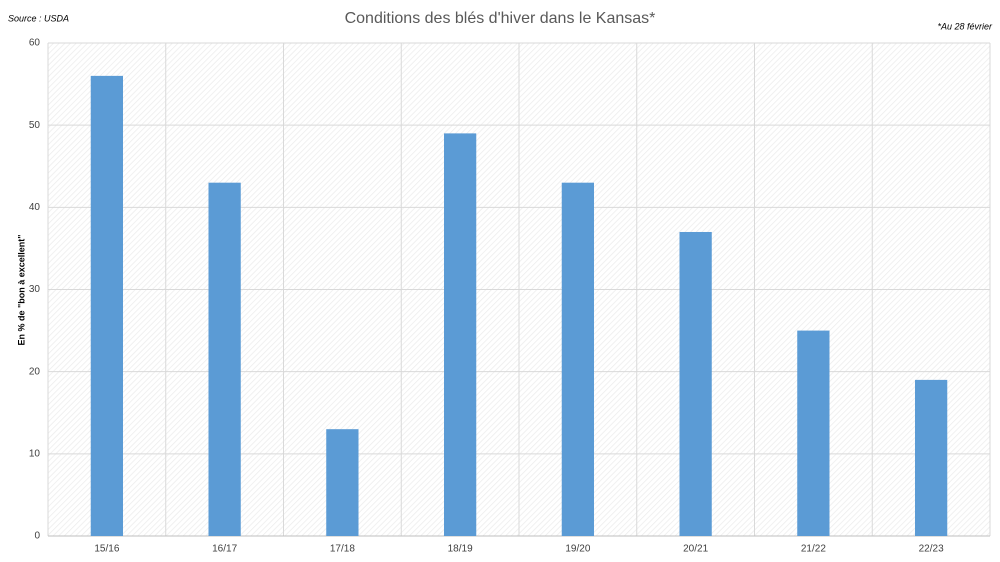 The image size is (1000, 562). Describe the element at coordinates (37, 536) in the screenshot. I see `y-tick-label: 0` at that location.